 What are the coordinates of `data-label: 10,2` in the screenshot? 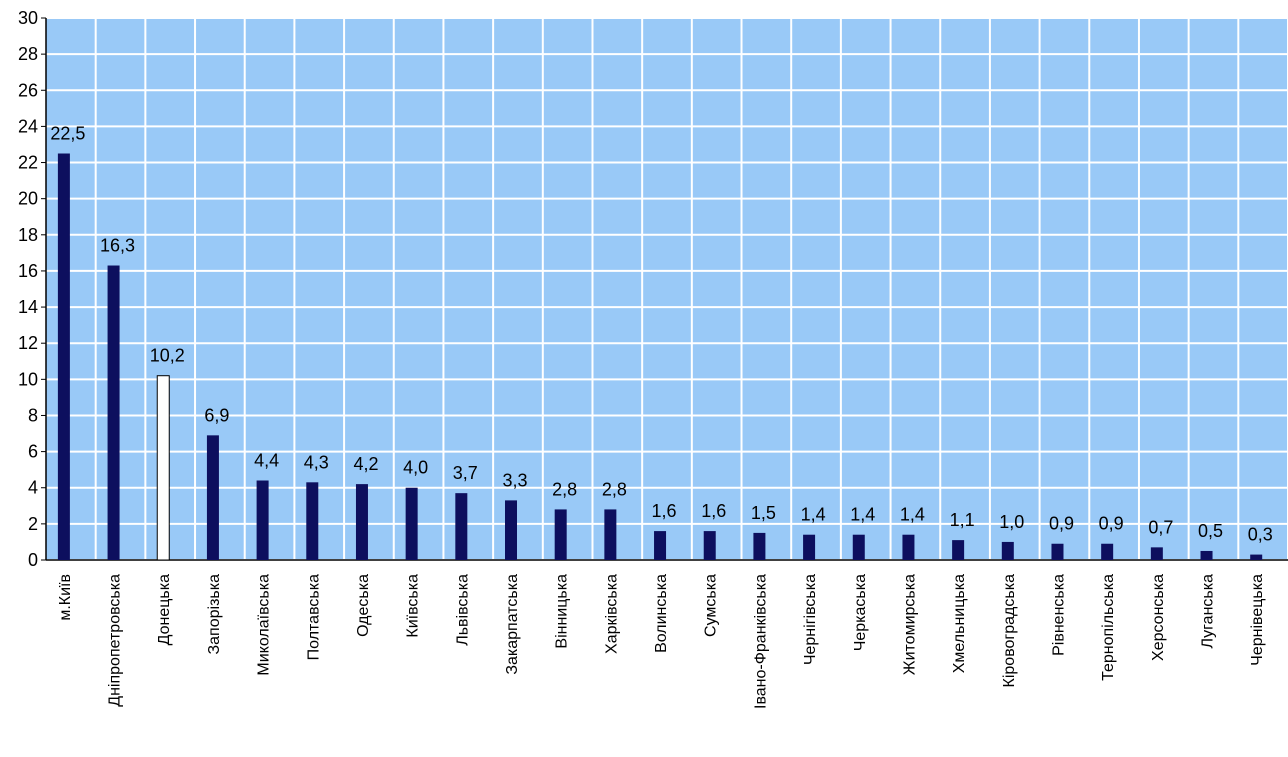 It's located at (167, 356).